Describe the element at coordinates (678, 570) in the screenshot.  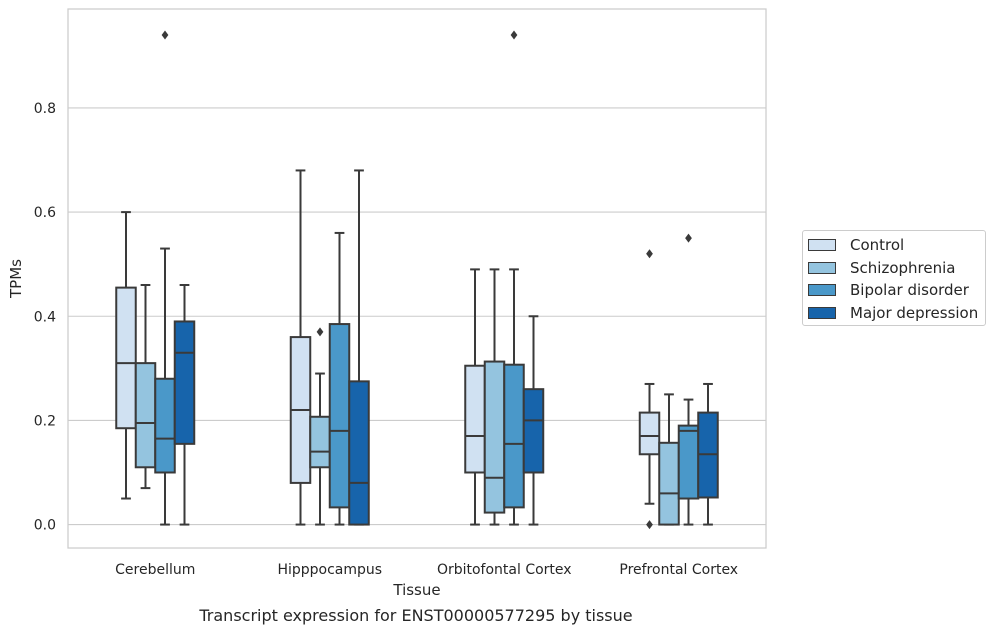
I see `x-tick-label: Prefrontal Cortex` at that location.